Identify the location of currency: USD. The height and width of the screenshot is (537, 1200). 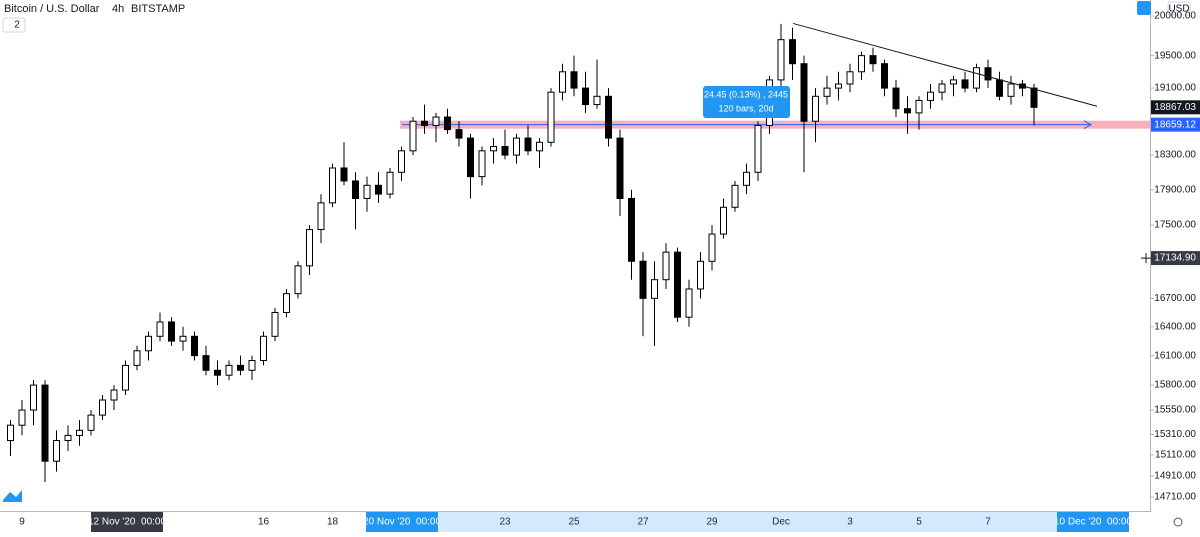
(1178, 9).